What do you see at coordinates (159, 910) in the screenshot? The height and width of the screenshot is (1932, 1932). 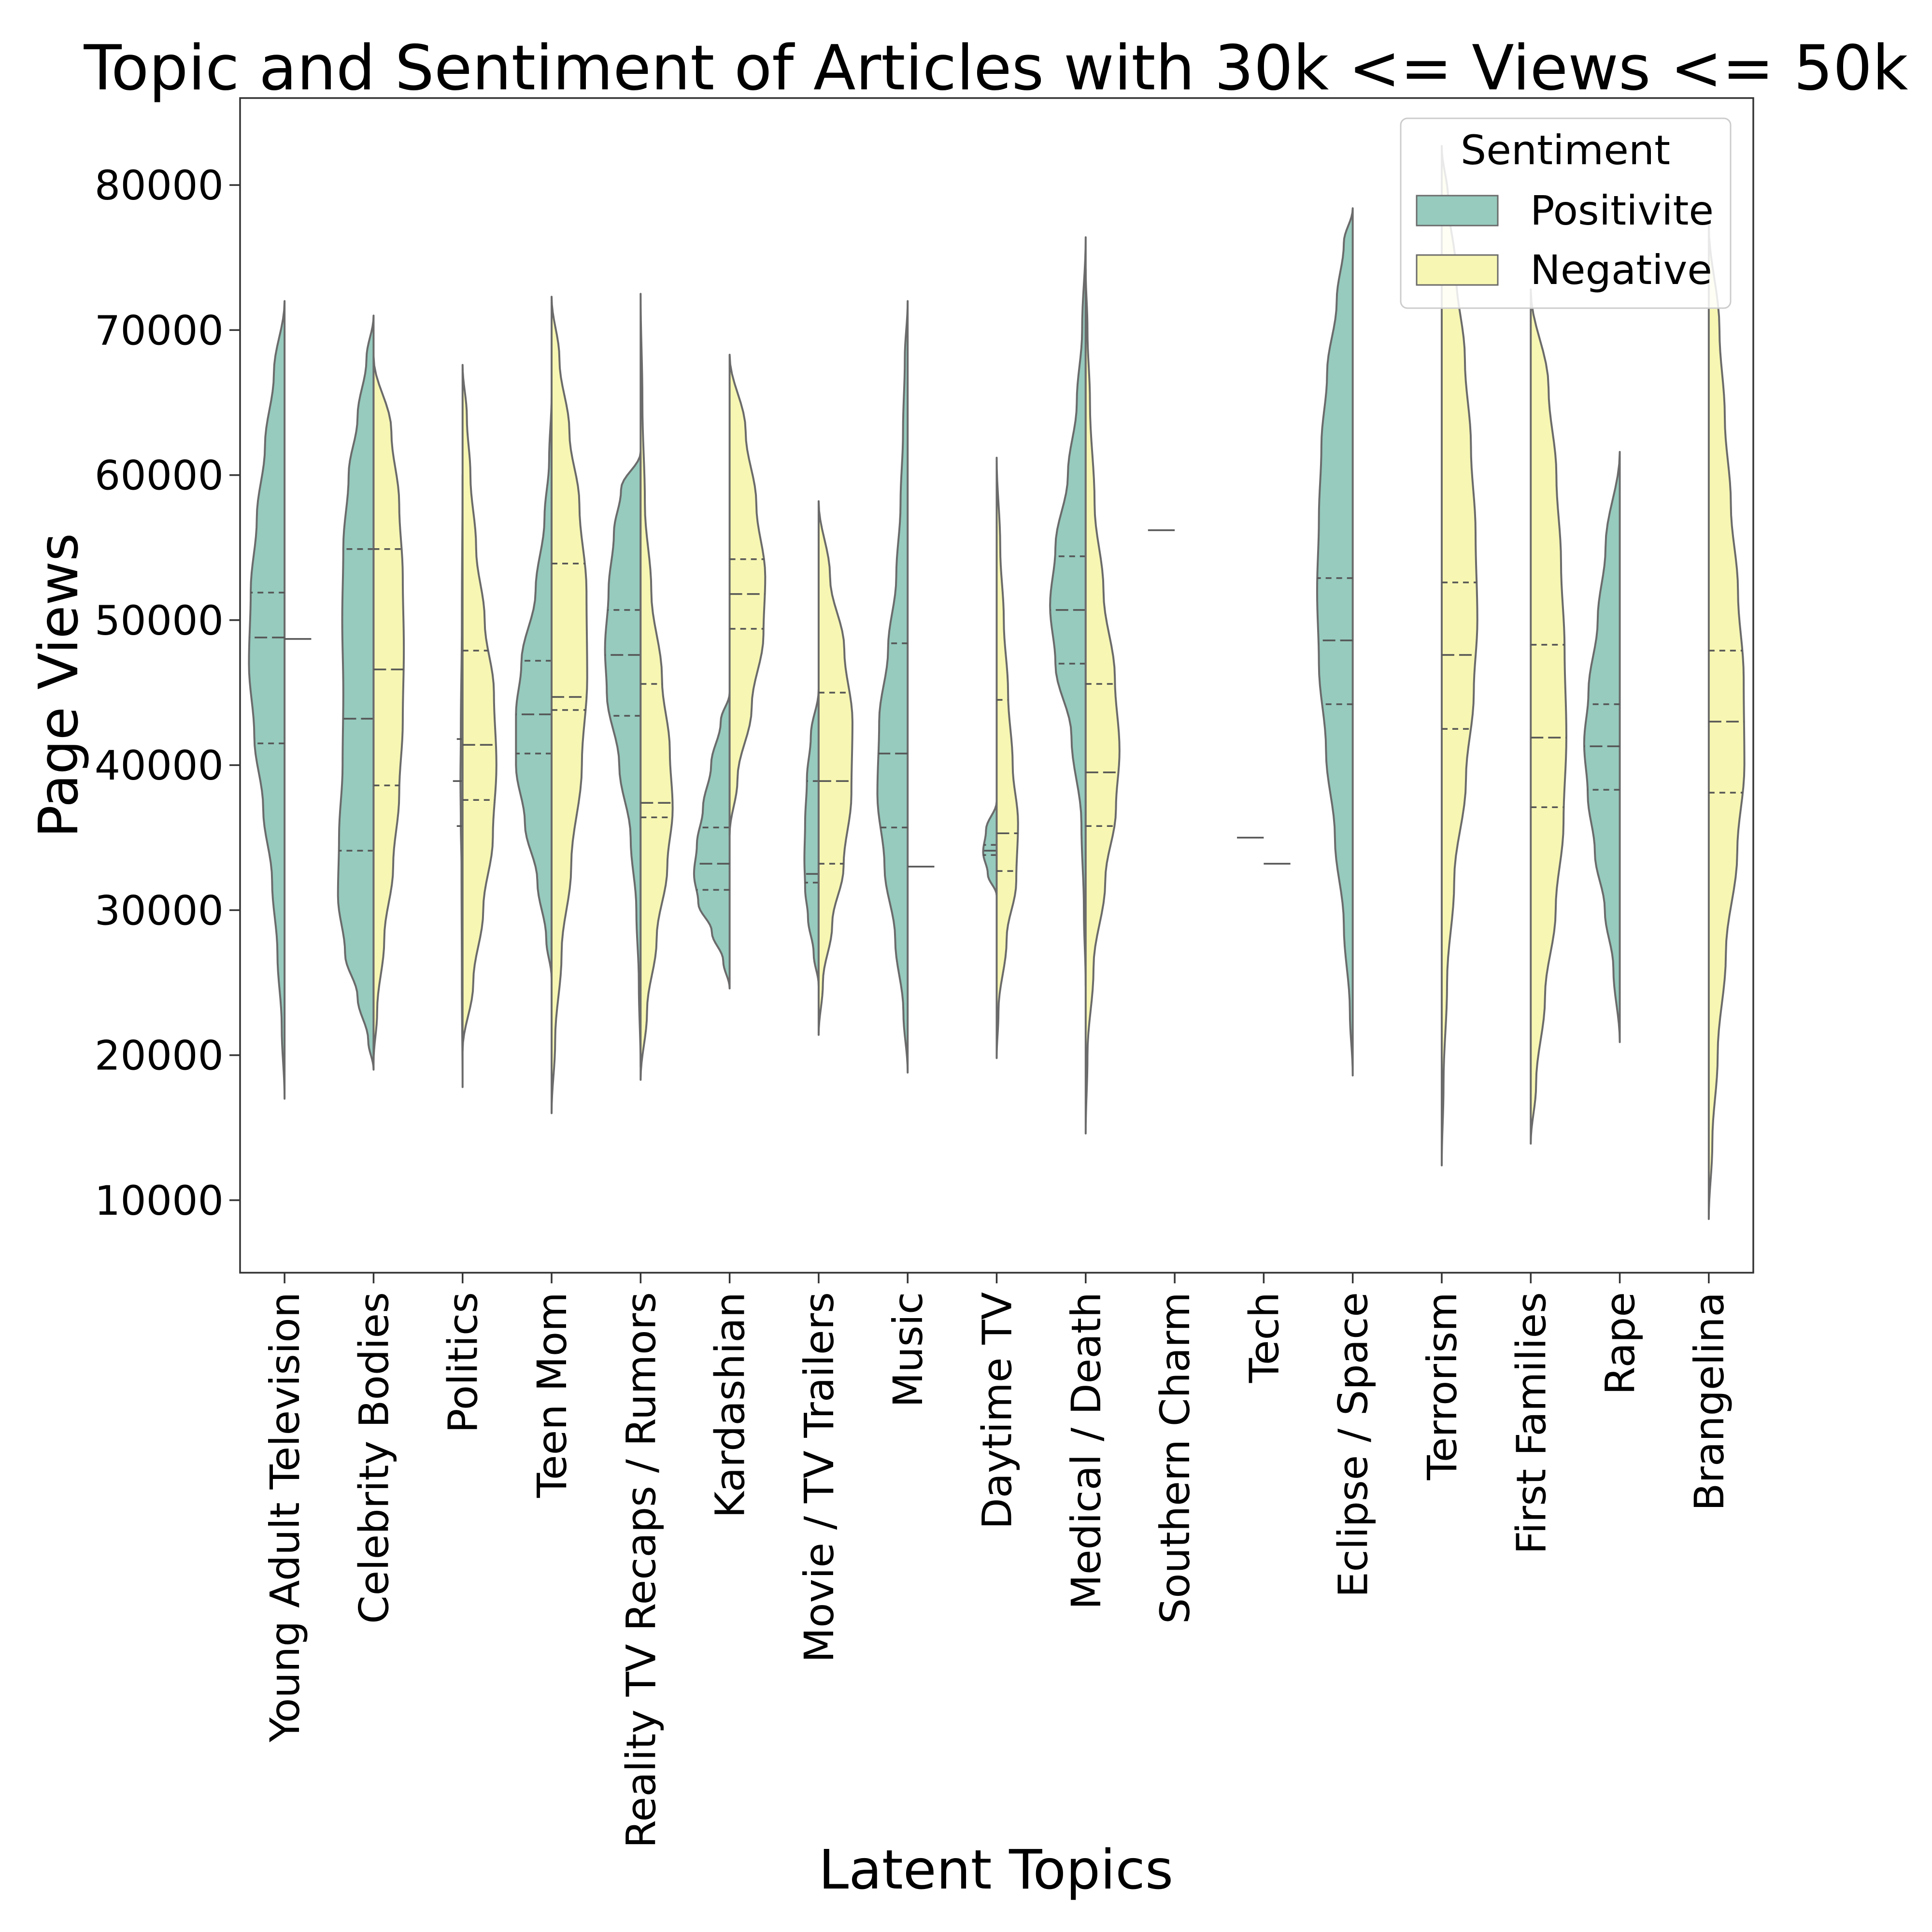 I see `y-tick-label: 30000` at bounding box center [159, 910].